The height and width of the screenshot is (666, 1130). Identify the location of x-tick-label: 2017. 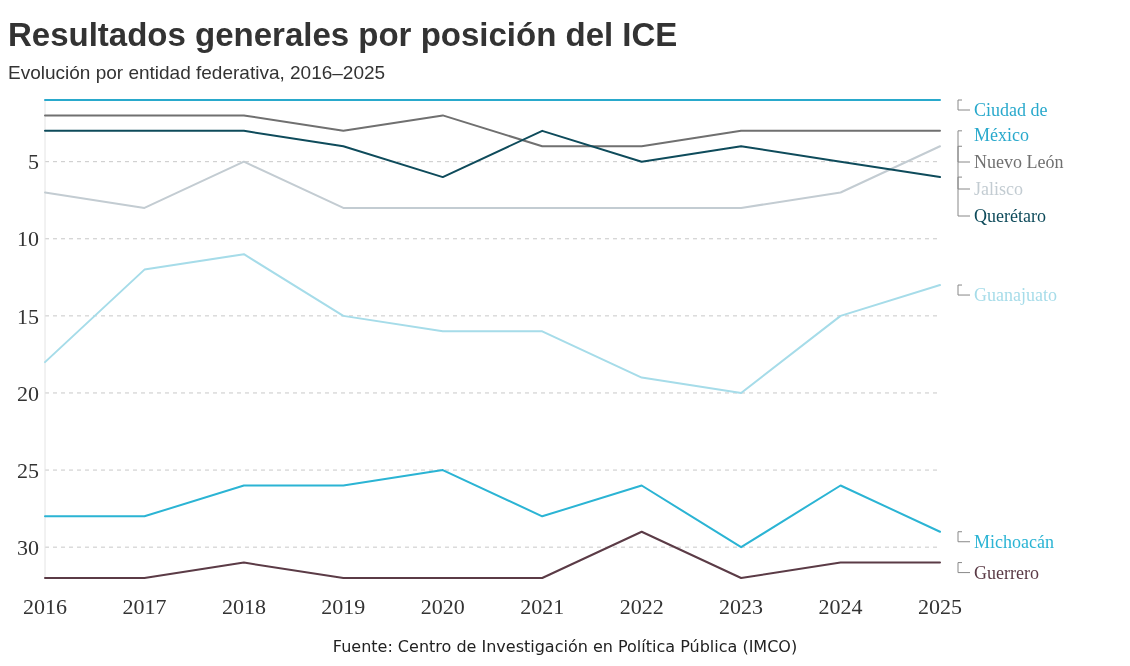
(144, 606).